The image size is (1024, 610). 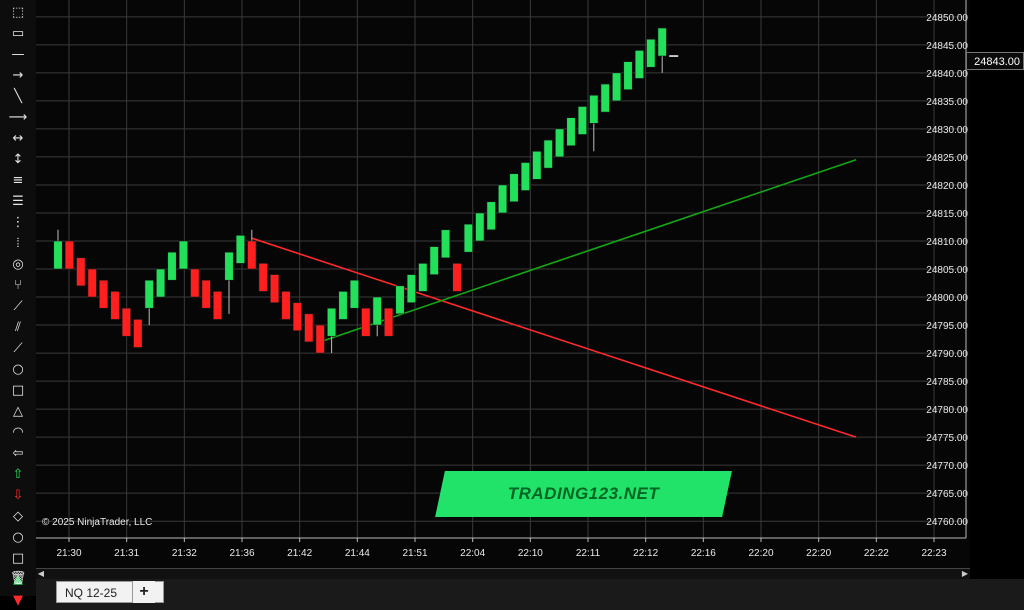 What do you see at coordinates (18, 348) in the screenshot?
I see `regression-channel-icon: ⟋` at bounding box center [18, 348].